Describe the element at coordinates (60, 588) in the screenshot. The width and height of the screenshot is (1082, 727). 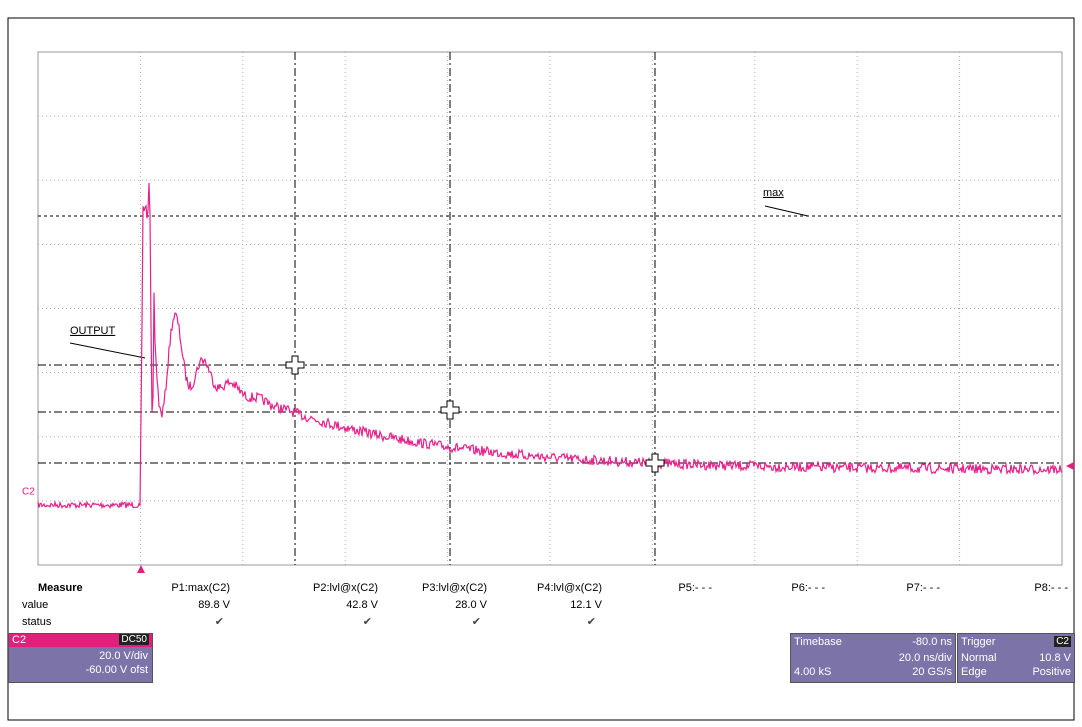
I see `measure-title: Measure` at that location.